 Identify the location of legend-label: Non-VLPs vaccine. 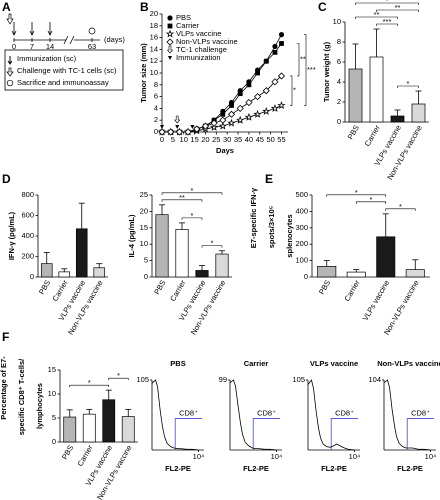
(207, 41).